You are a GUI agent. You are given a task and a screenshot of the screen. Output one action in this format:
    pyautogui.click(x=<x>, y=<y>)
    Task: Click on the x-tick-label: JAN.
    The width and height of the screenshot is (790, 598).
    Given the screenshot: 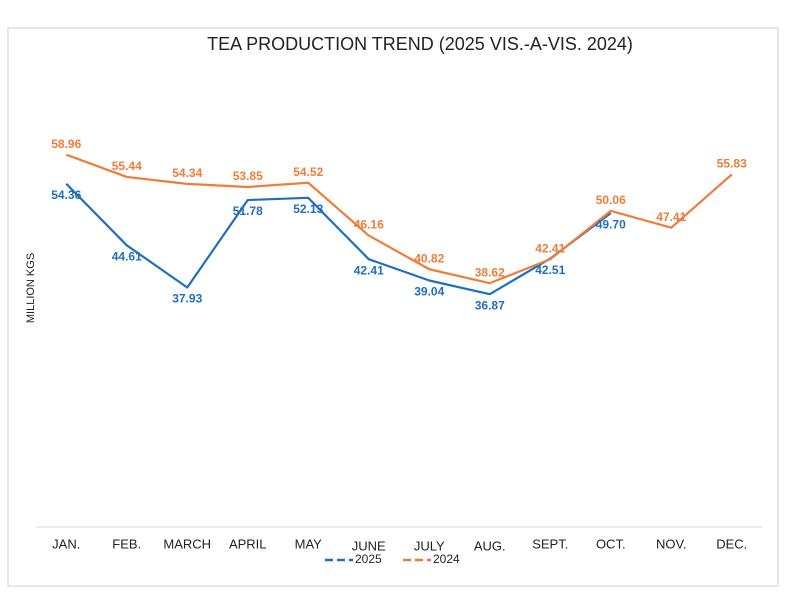 What is the action you would take?
    pyautogui.click(x=66, y=543)
    